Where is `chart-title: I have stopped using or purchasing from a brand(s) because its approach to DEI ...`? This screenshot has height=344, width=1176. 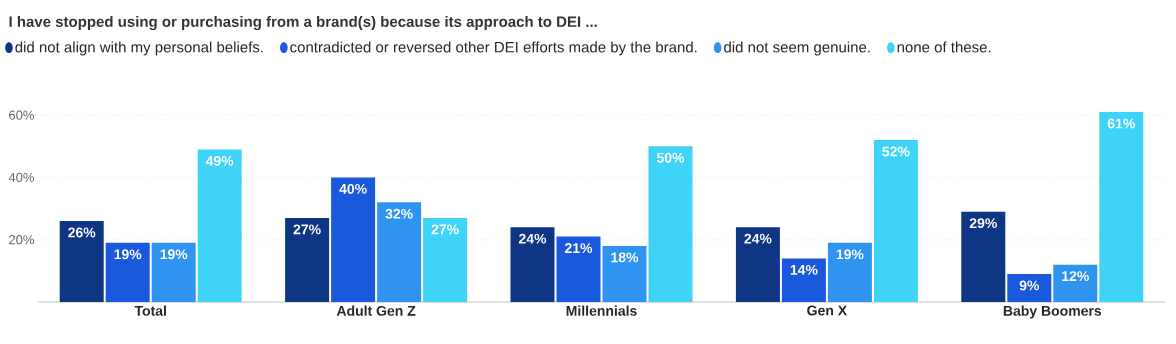
chart-title: I have stopped using or purchasing from a brand(s) because its approach to DEI ... is located at coordinates (303, 23).